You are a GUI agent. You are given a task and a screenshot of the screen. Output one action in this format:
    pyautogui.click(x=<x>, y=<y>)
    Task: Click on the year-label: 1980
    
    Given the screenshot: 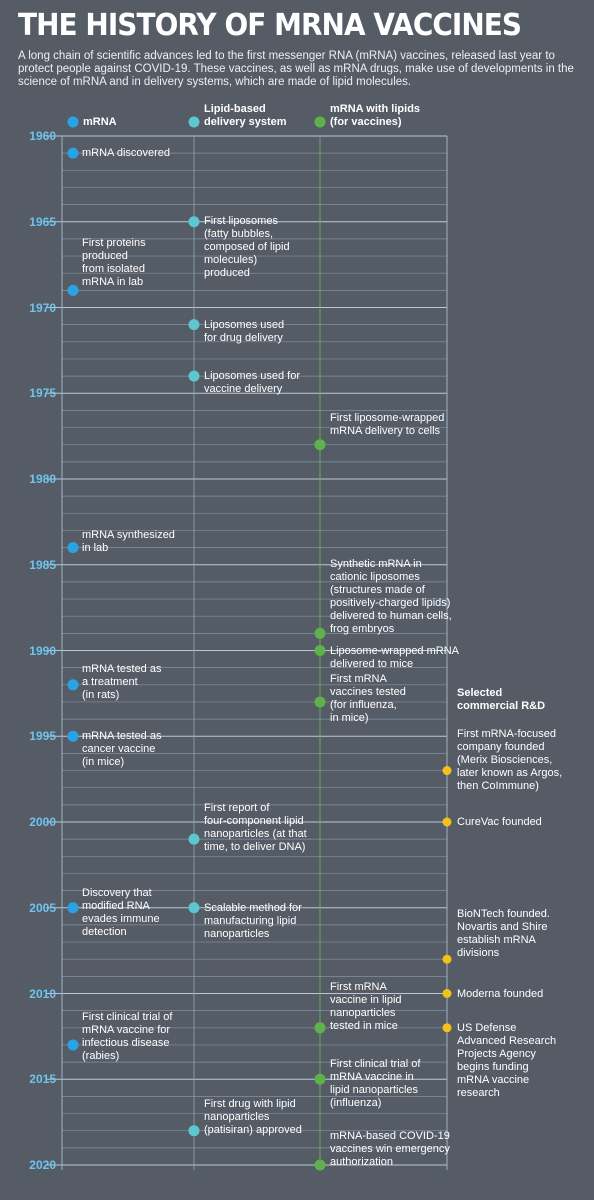 What is the action you would take?
    pyautogui.click(x=42, y=479)
    